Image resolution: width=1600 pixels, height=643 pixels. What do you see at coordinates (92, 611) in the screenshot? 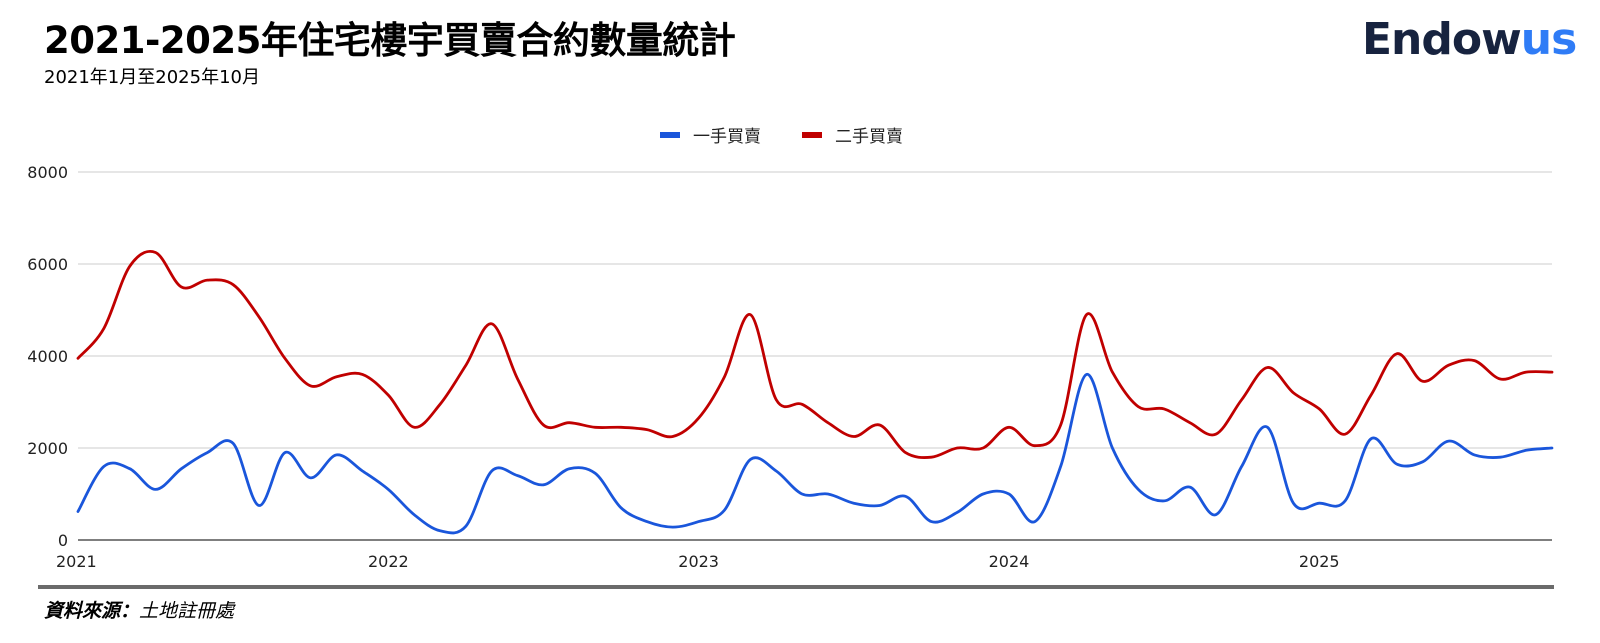
I see `source-label: 資料來源：` at bounding box center [92, 611].